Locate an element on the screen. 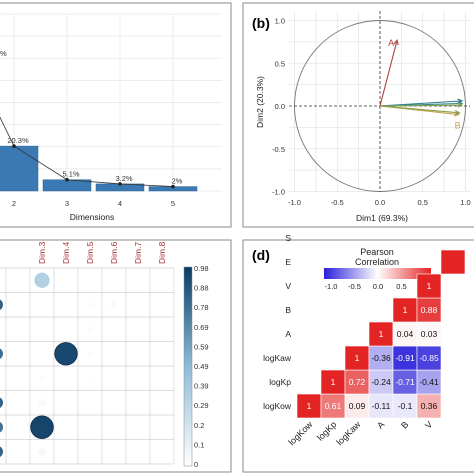 This screenshot has height=474, width=474. corr-cell-value: -0.41 is located at coordinates (429, 382).